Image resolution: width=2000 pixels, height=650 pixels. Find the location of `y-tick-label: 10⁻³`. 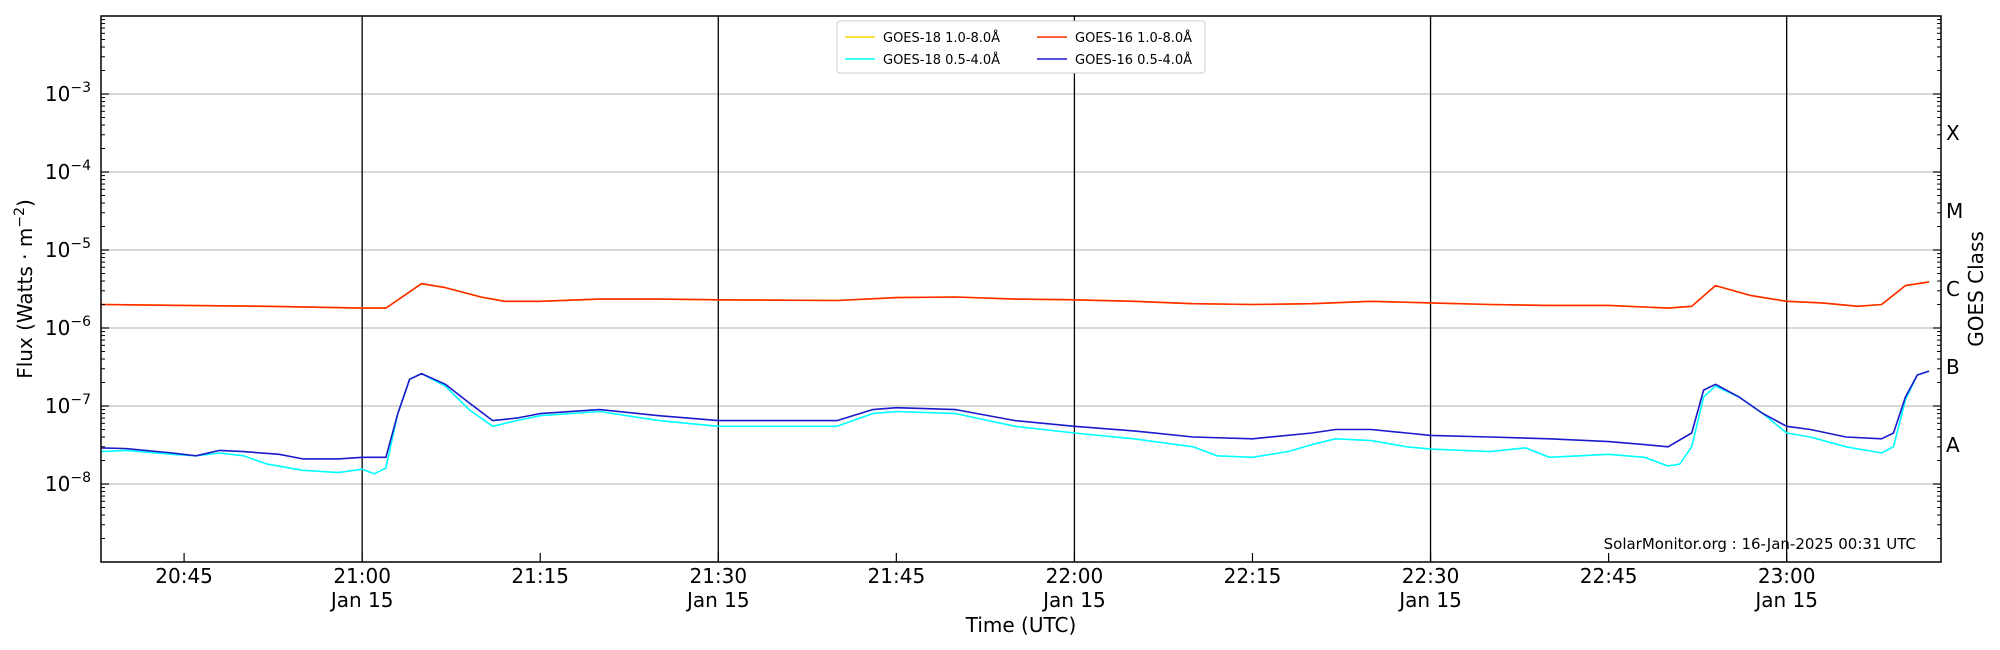

y-tick-label: 10⁻³ is located at coordinates (68, 93).